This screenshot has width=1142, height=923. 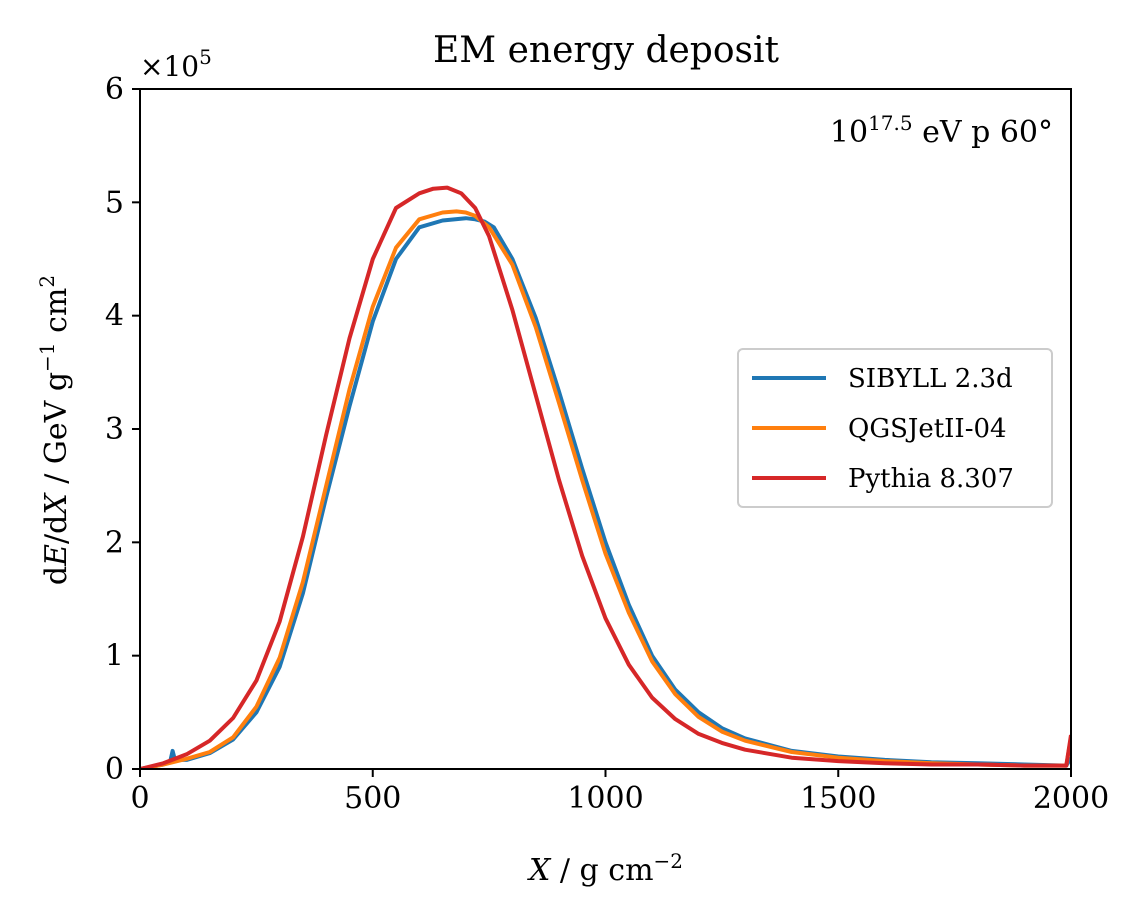 I want to click on y-axis: 0 1 2 3 4 5 6, so click(x=122, y=429).